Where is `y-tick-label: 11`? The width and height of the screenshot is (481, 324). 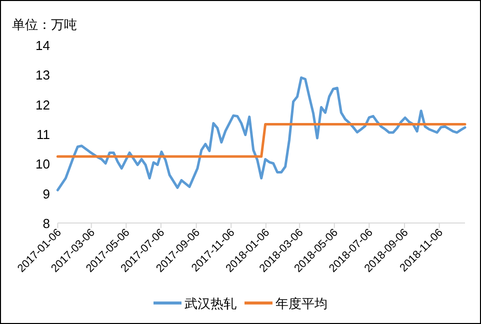 y-tick-label: 11 is located at coordinates (43, 134).